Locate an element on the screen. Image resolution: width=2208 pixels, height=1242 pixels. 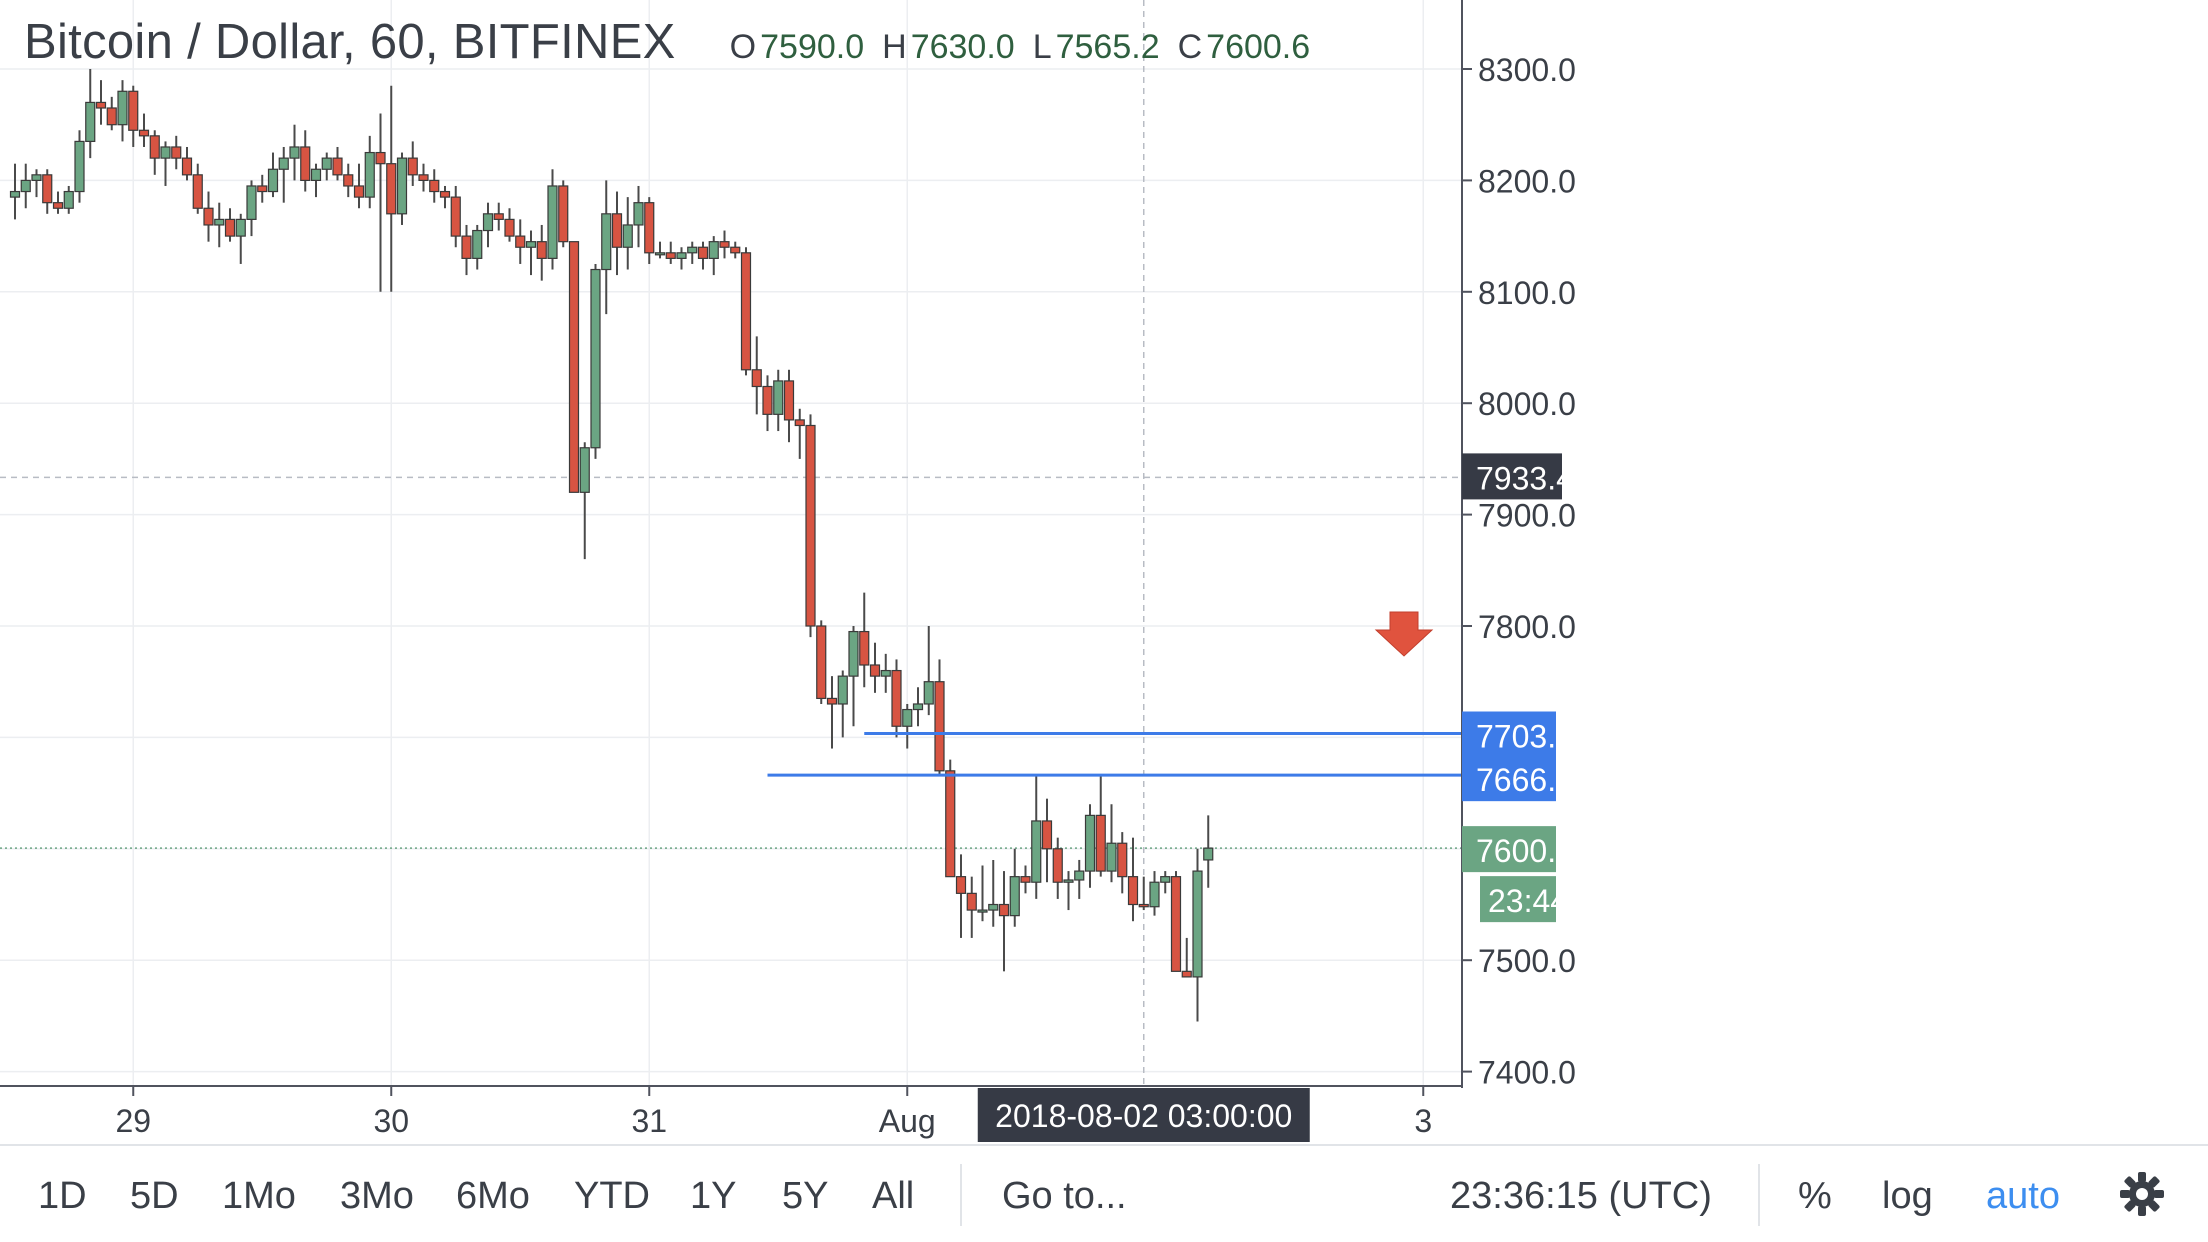
range-6mo-button: 6Mo is located at coordinates (493, 1196).